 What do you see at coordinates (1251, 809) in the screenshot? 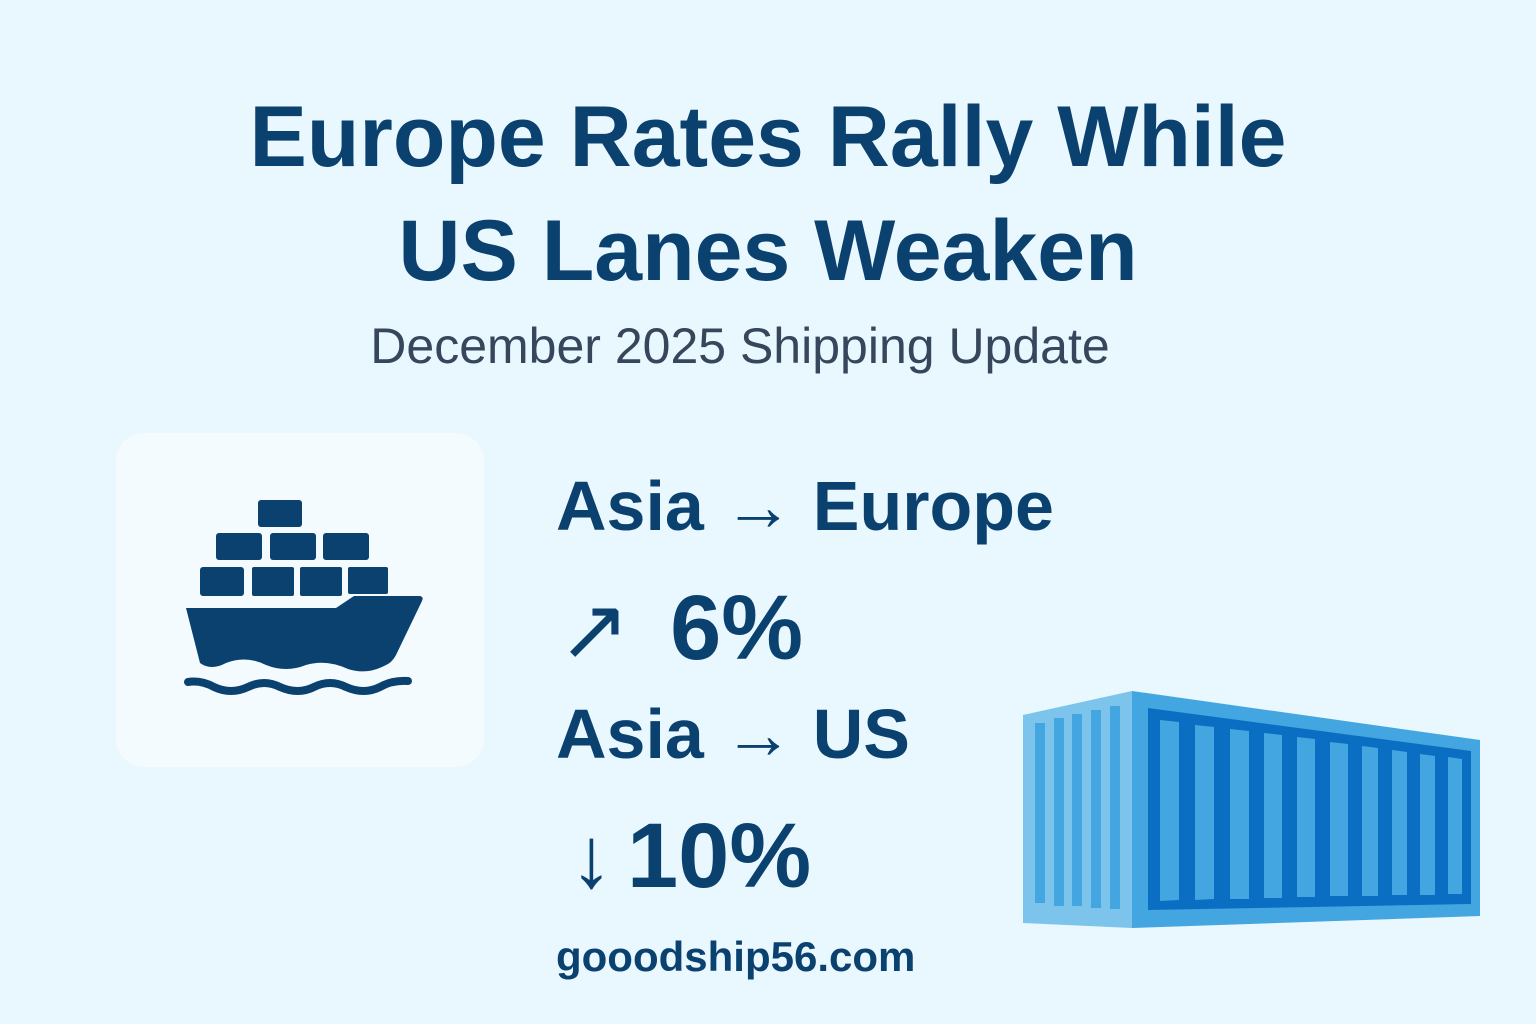
I see `shipping-container-icon` at bounding box center [1251, 809].